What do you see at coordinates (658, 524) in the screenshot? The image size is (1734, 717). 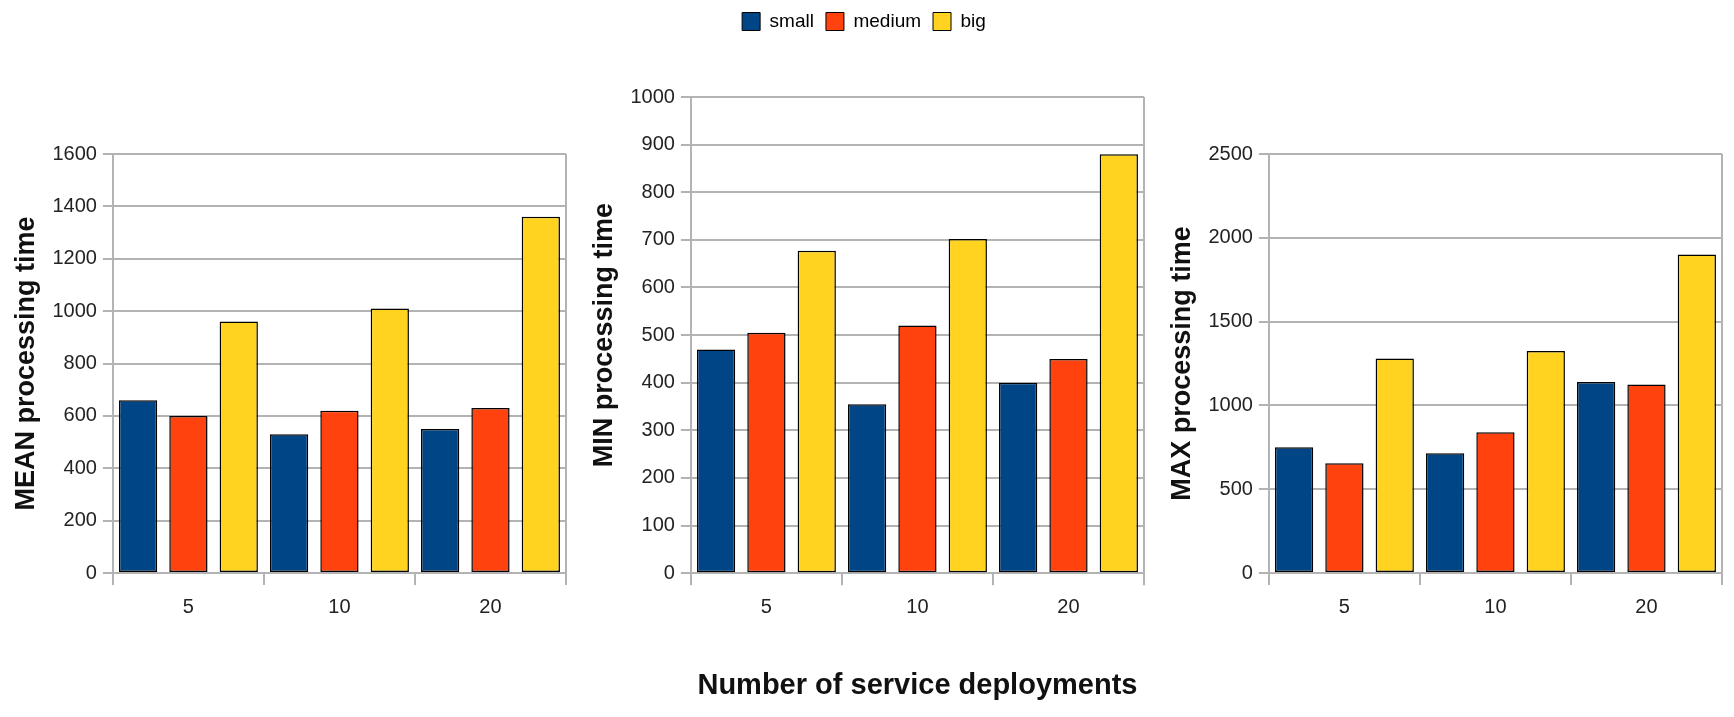 I see `y-tick-label: 100` at bounding box center [658, 524].